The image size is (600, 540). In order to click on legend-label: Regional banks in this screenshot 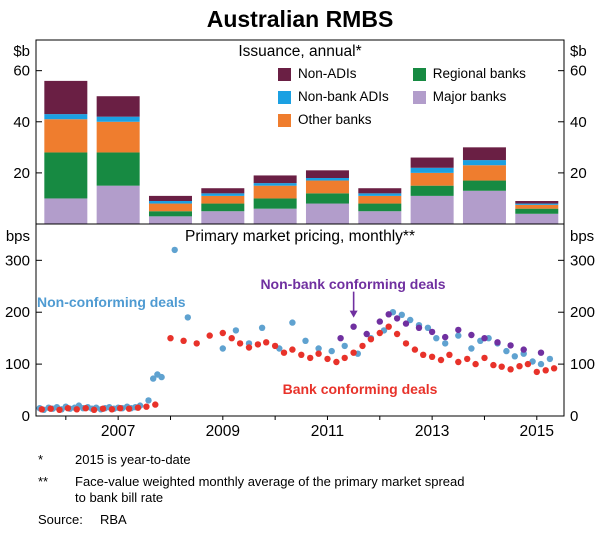, I will do `click(479, 73)`.